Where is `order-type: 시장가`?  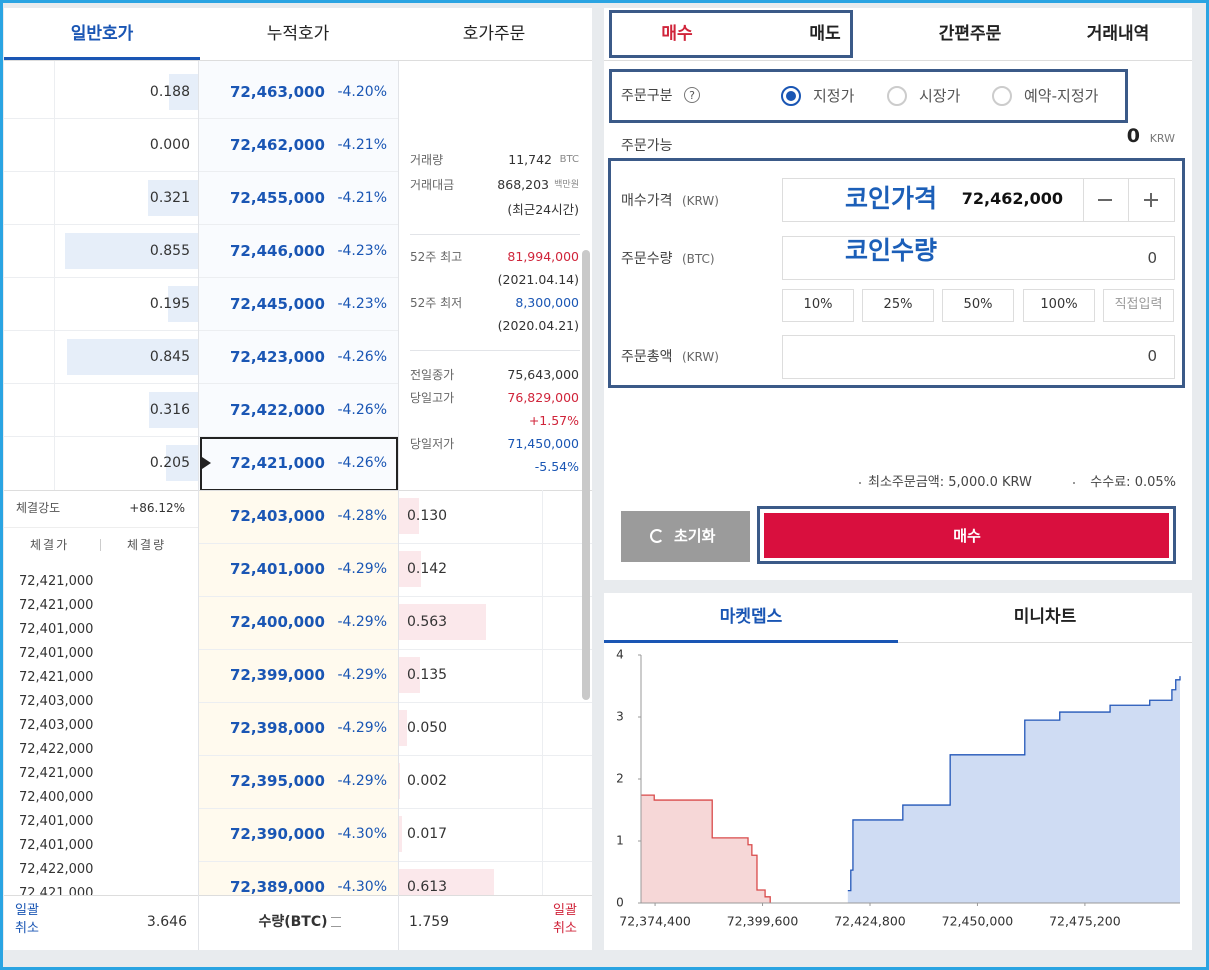 order-type: 시장가 is located at coordinates (940, 96).